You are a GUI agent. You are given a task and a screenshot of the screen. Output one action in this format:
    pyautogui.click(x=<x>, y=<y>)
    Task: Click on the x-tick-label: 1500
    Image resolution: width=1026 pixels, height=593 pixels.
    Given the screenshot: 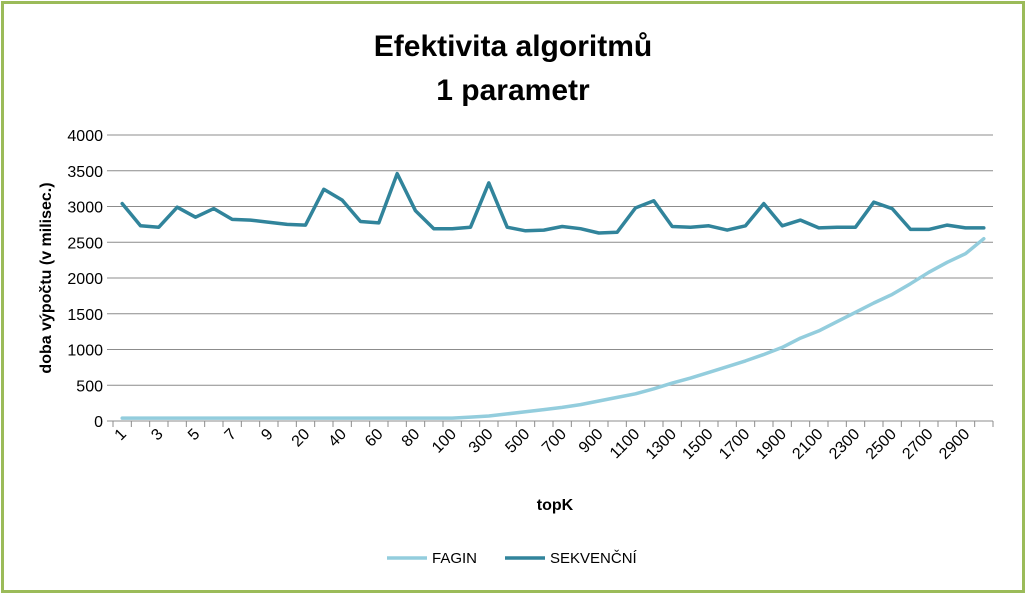 What is the action you would take?
    pyautogui.click(x=697, y=444)
    